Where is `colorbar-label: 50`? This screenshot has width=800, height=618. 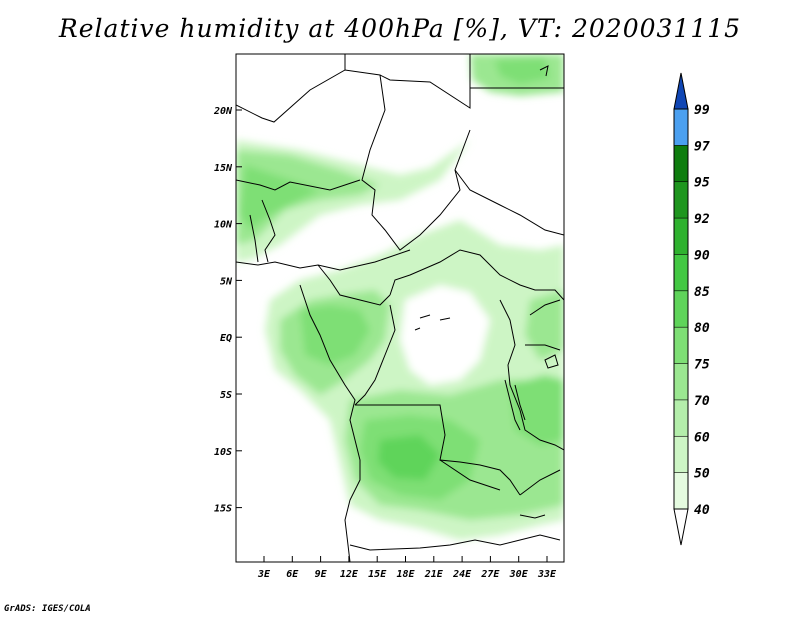
colorbar-label: 50 is located at coordinates (702, 474).